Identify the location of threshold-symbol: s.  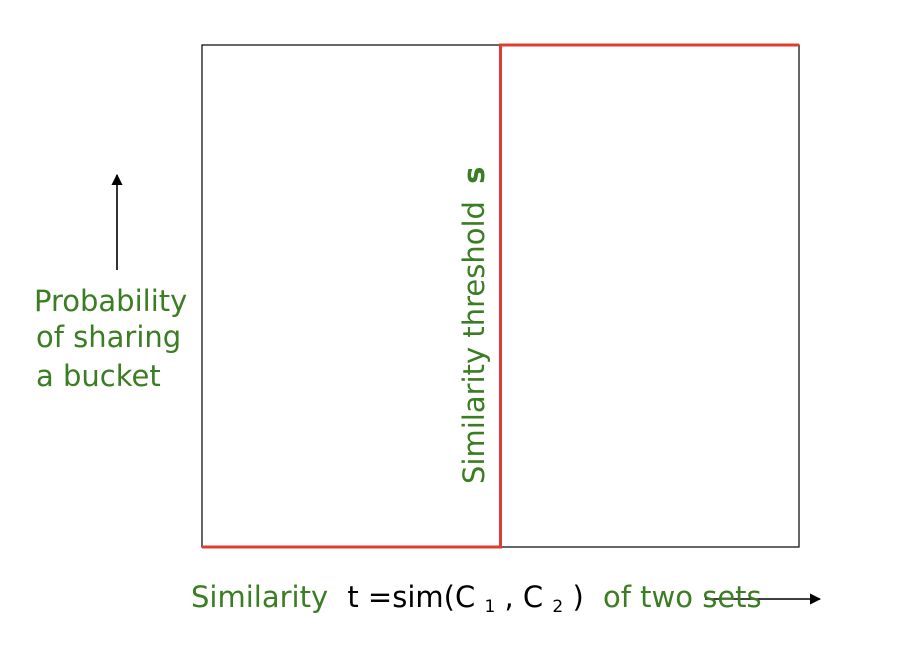
(474, 175).